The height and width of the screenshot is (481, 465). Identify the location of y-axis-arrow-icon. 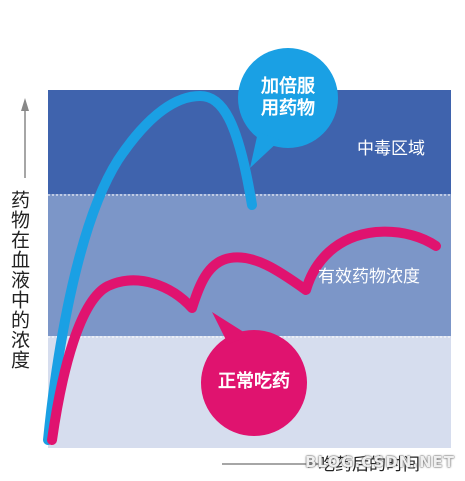
(25, 104).